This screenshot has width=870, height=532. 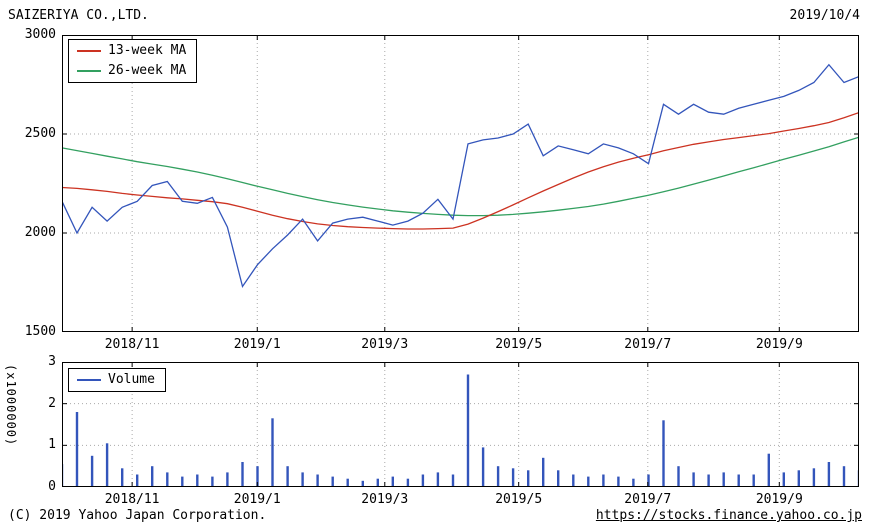 What do you see at coordinates (40, 133) in the screenshot?
I see `price-y-tick-label: 2500` at bounding box center [40, 133].